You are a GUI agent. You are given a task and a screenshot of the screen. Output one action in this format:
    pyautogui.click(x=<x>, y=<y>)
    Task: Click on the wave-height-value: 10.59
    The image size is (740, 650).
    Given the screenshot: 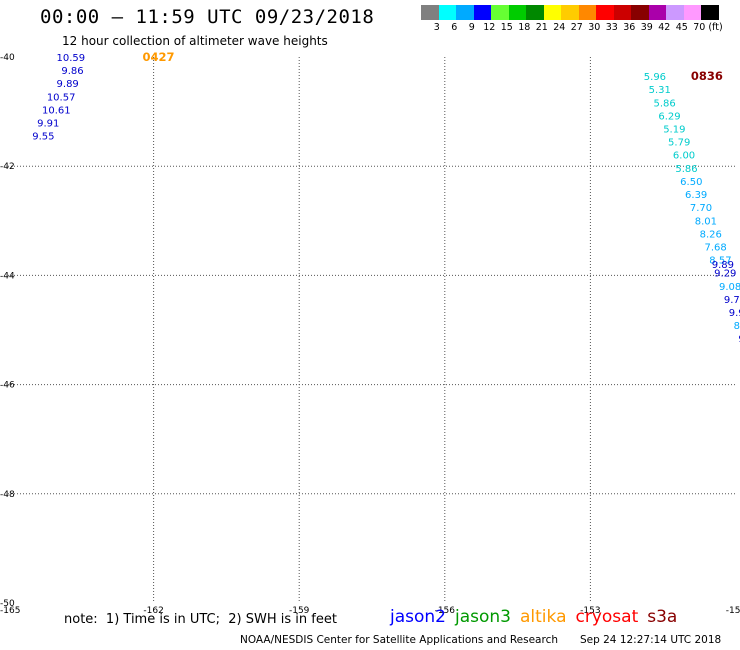 What is the action you would take?
    pyautogui.click(x=71, y=58)
    